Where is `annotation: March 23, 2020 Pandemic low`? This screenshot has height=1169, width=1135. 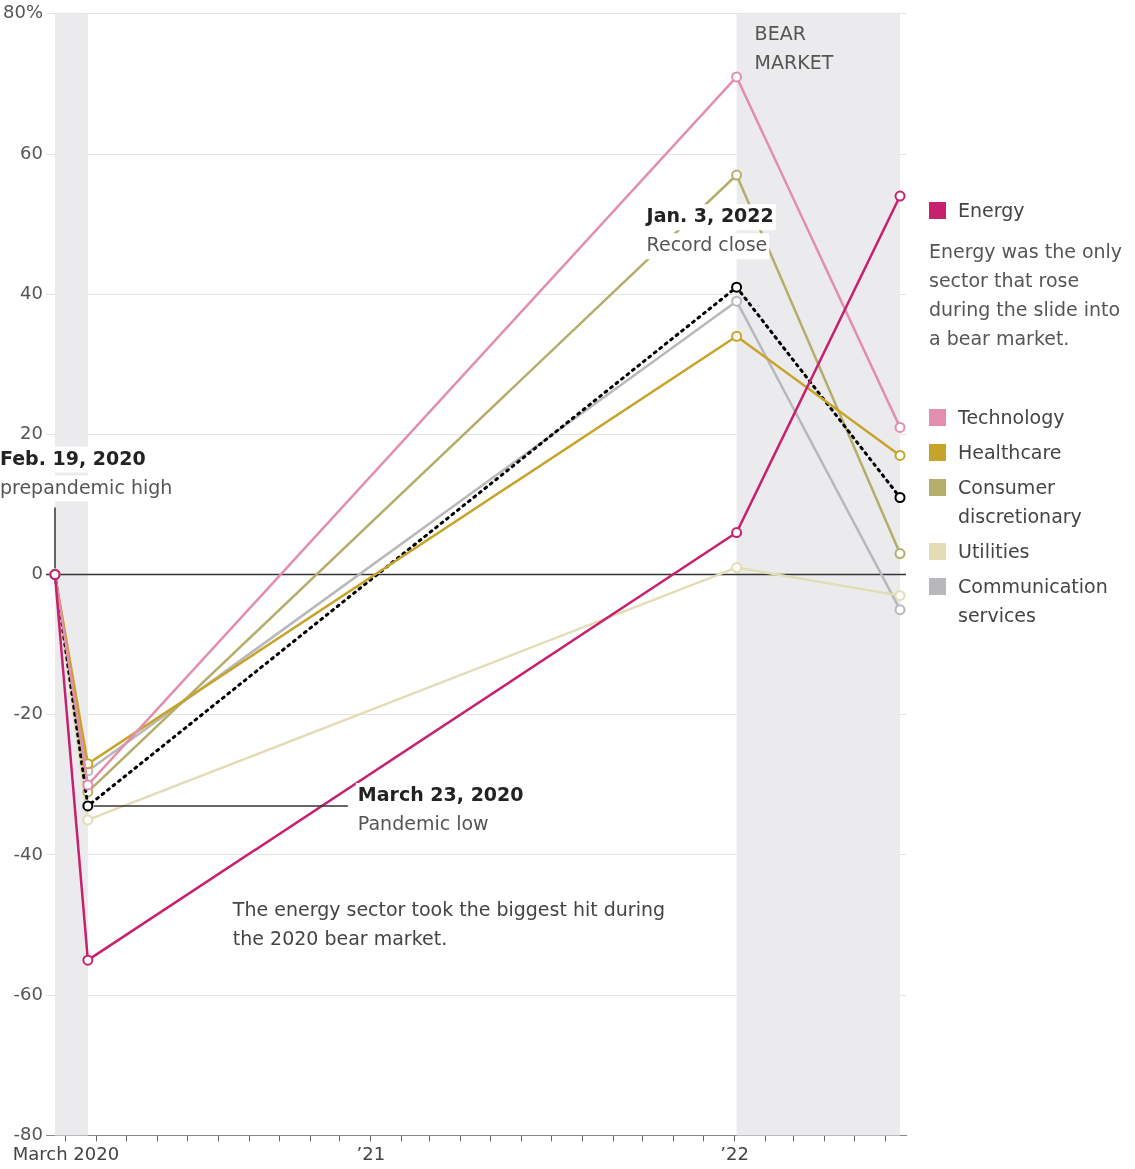 annotation: March 23, 2020 Pandemic low is located at coordinates (440, 808).